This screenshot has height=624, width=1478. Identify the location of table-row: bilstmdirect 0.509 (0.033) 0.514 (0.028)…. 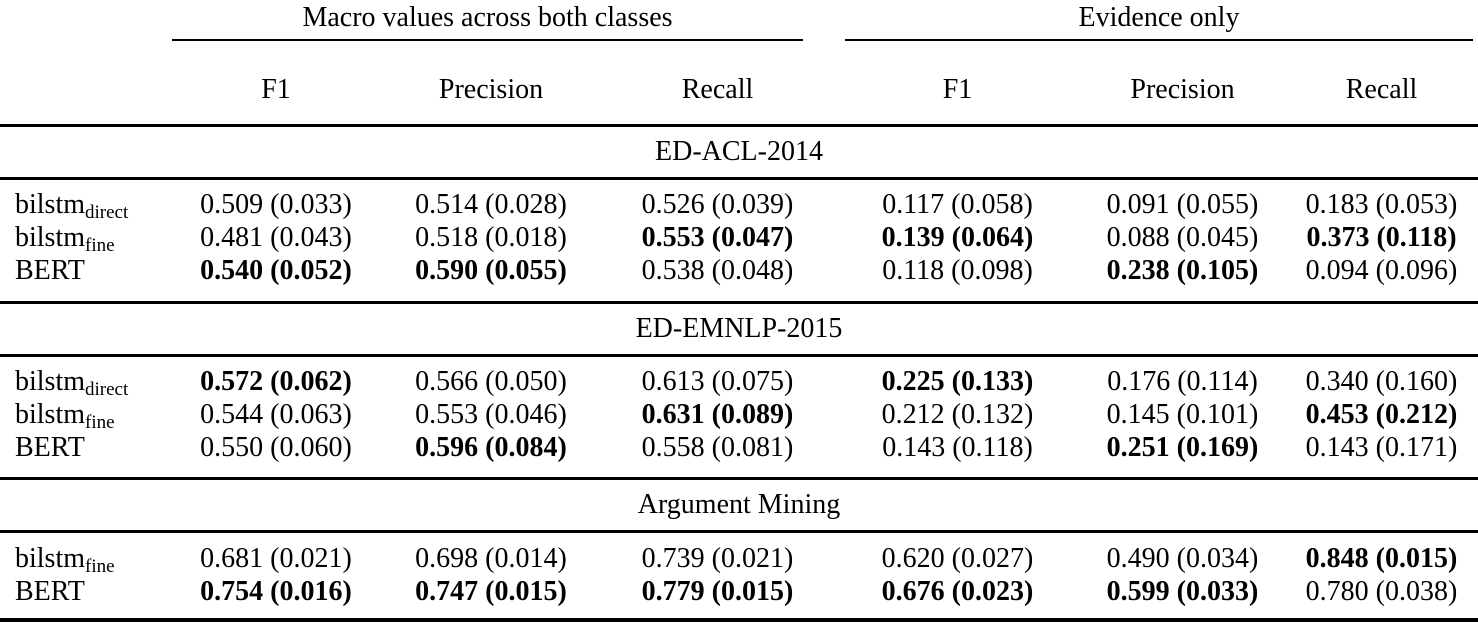
(739, 205).